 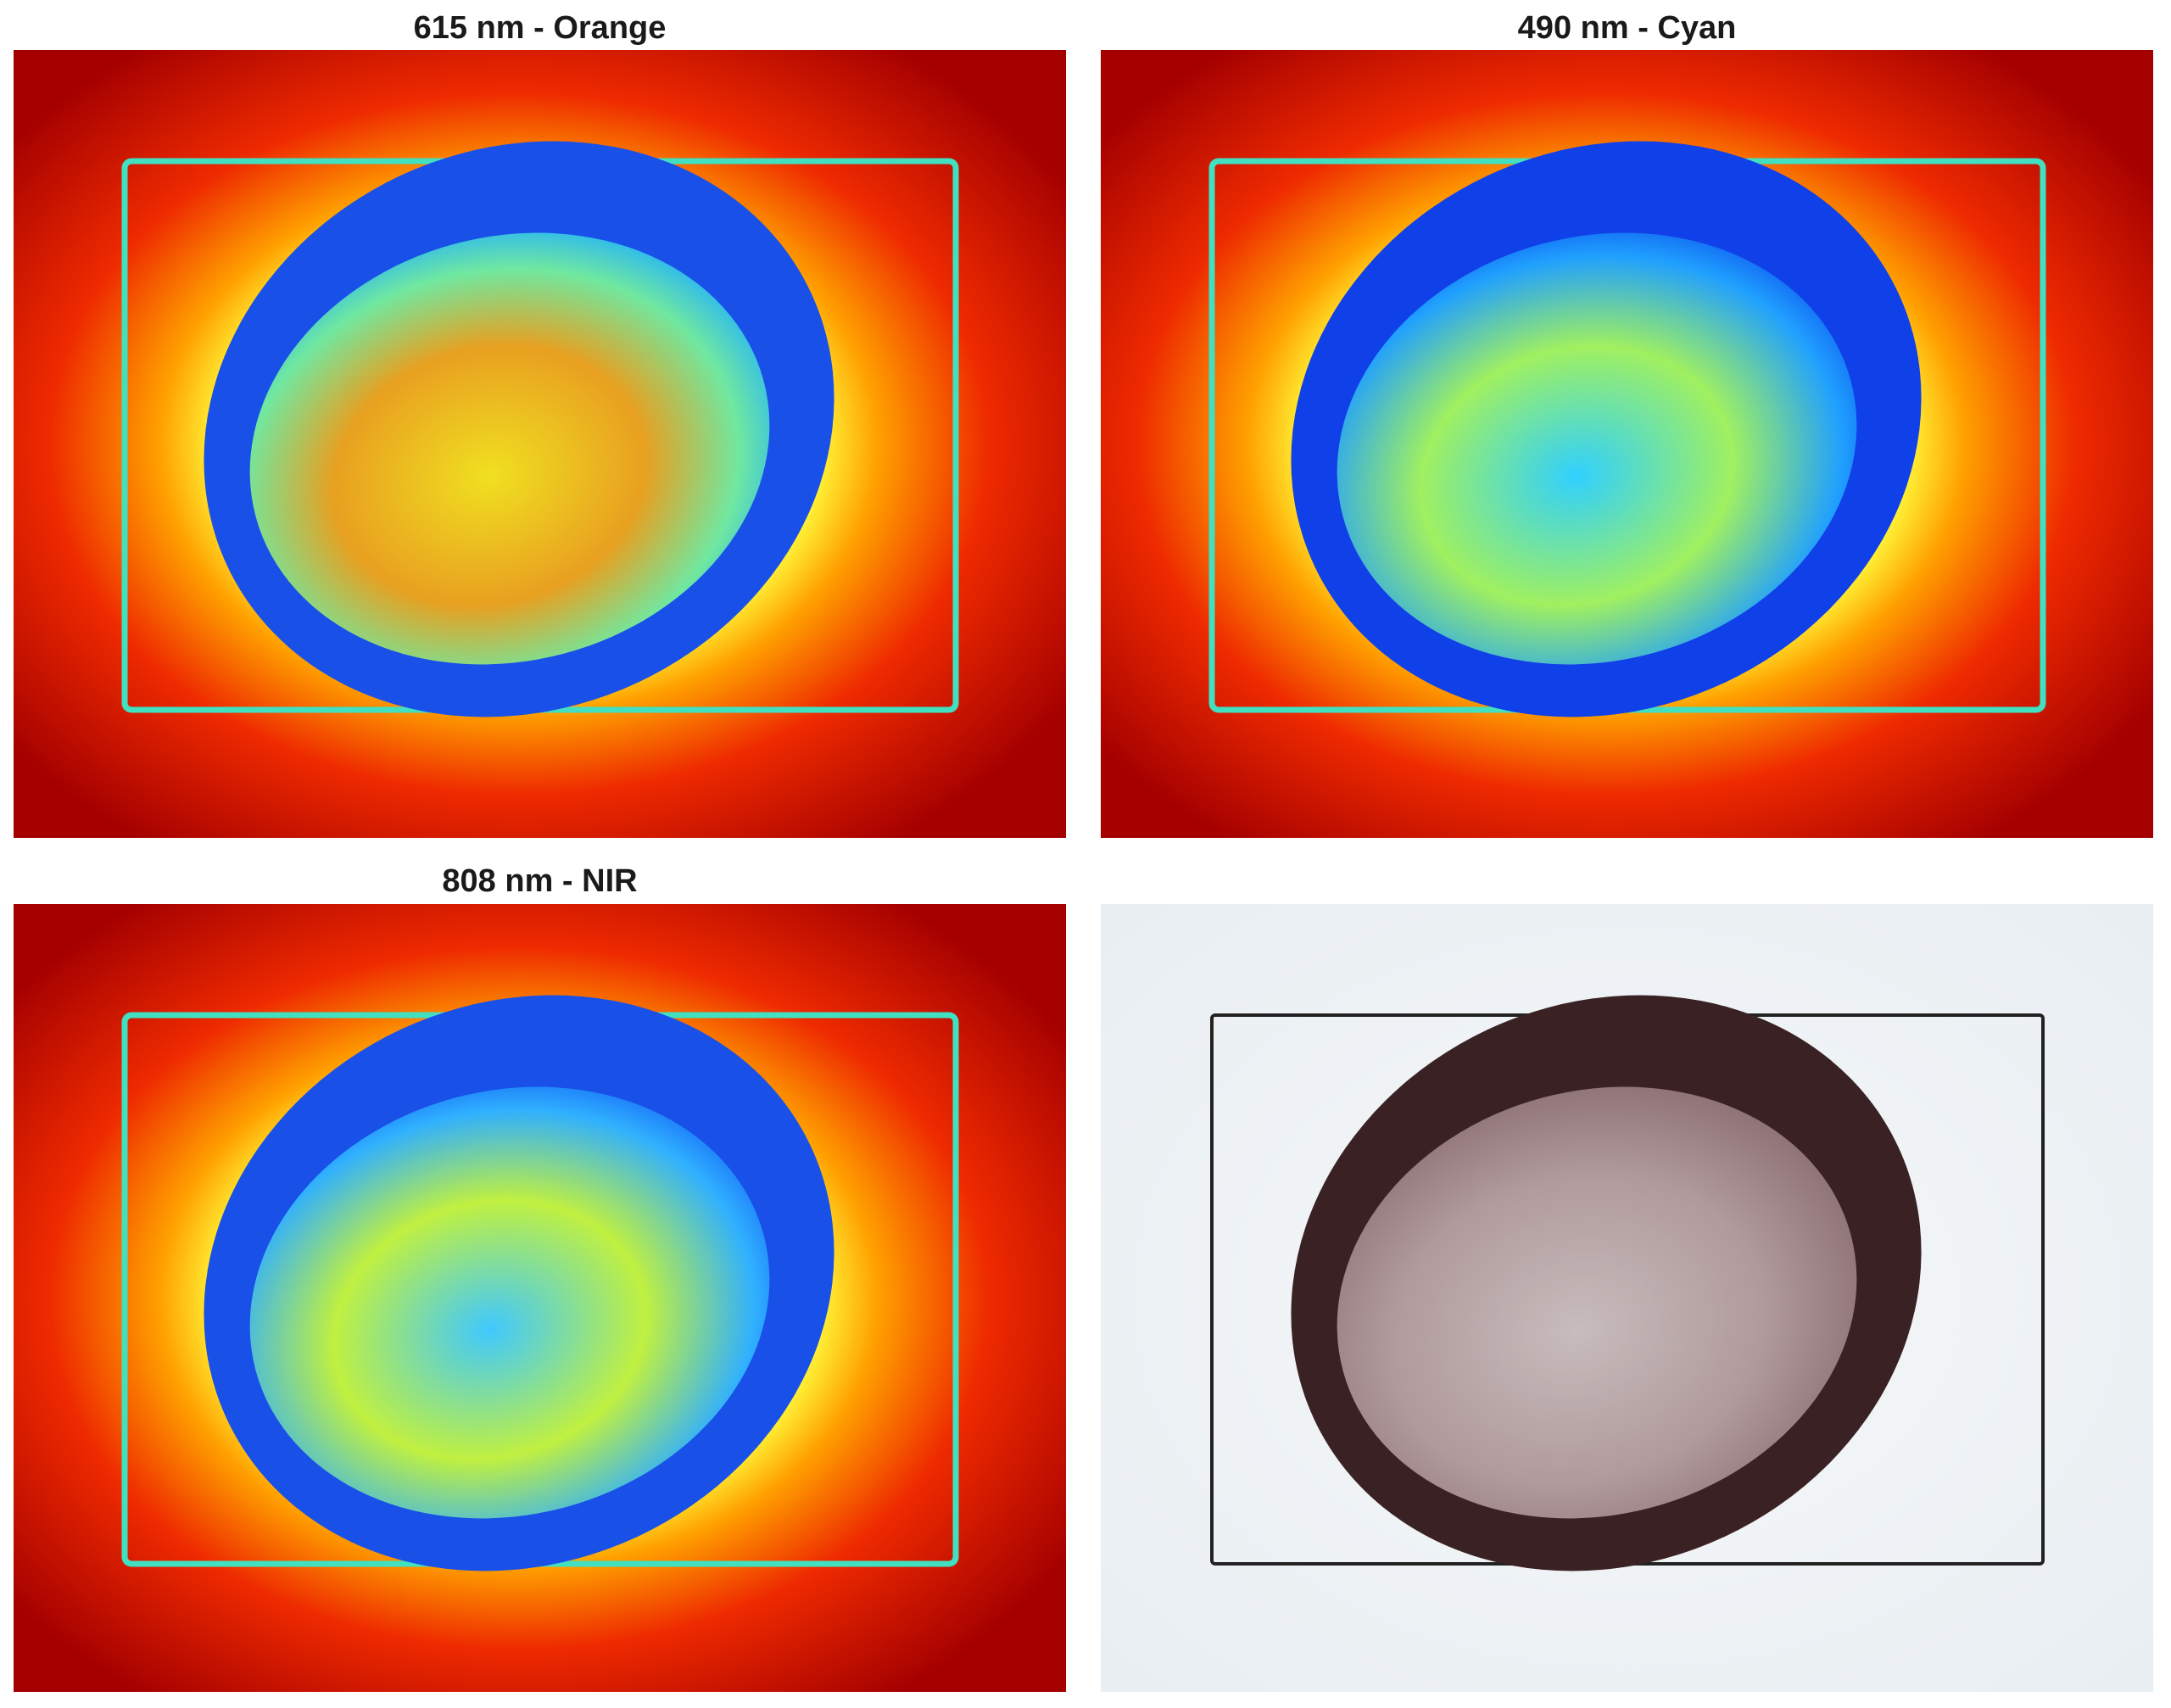 What do you see at coordinates (540, 28) in the screenshot?
I see `panel-title: 615 nm - Orange` at bounding box center [540, 28].